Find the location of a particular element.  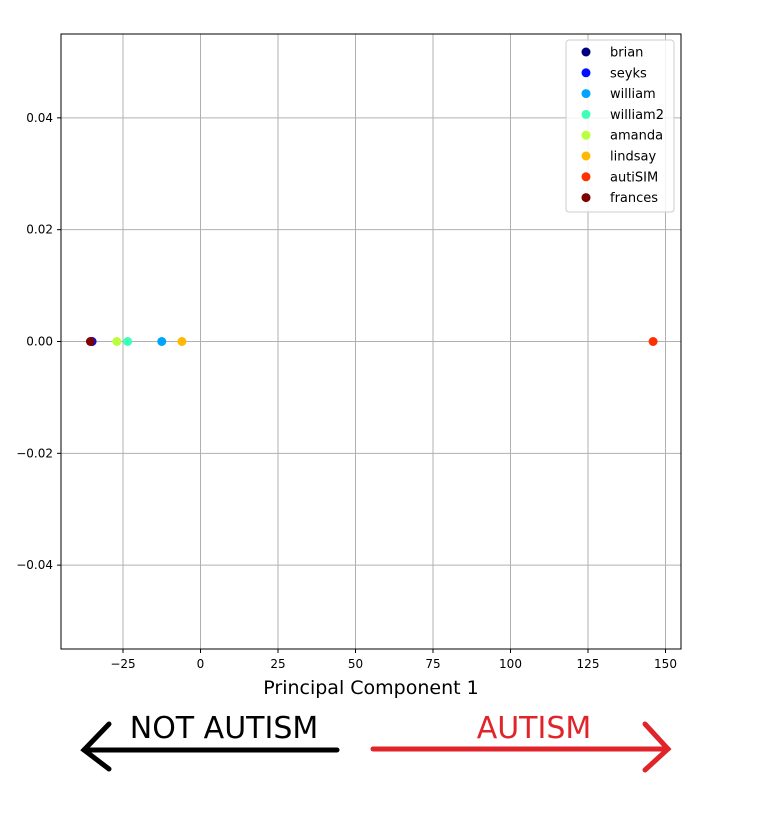

legend-marker-william is located at coordinates (586, 94).